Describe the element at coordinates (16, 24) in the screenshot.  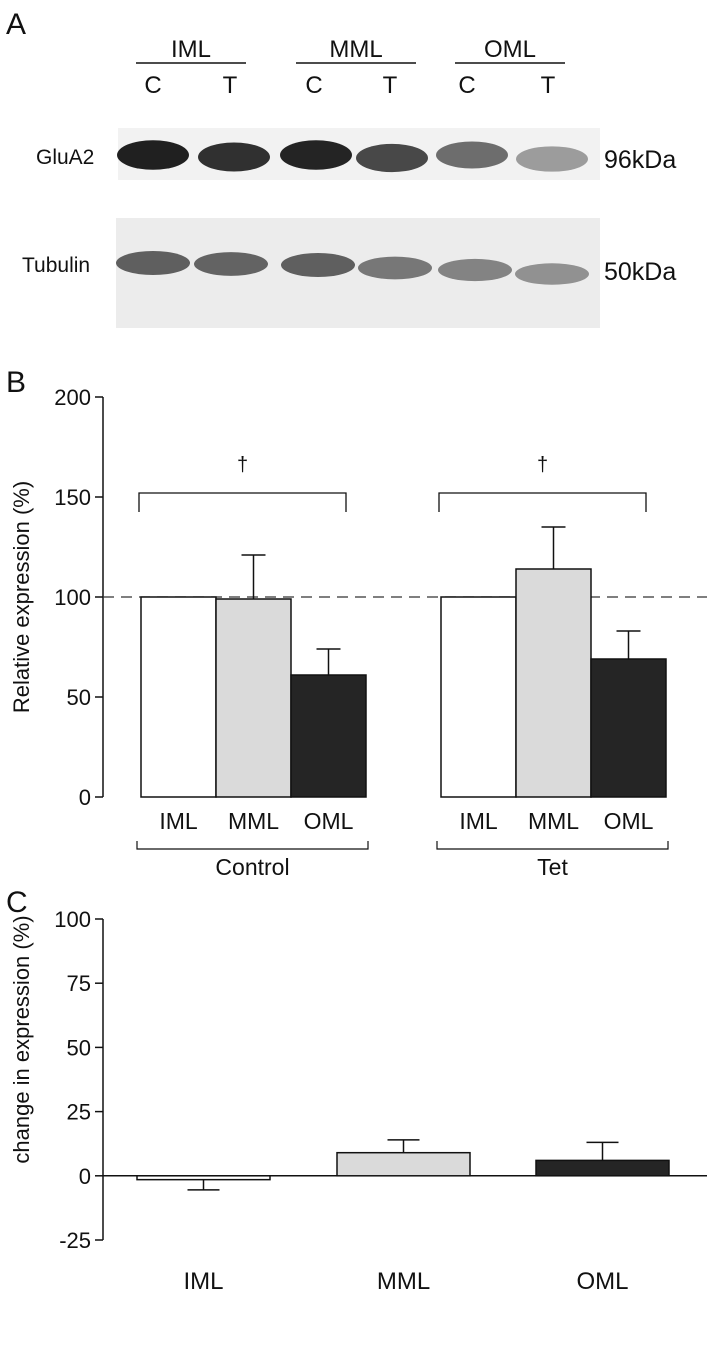
I see `panel-a-label: A` at that location.